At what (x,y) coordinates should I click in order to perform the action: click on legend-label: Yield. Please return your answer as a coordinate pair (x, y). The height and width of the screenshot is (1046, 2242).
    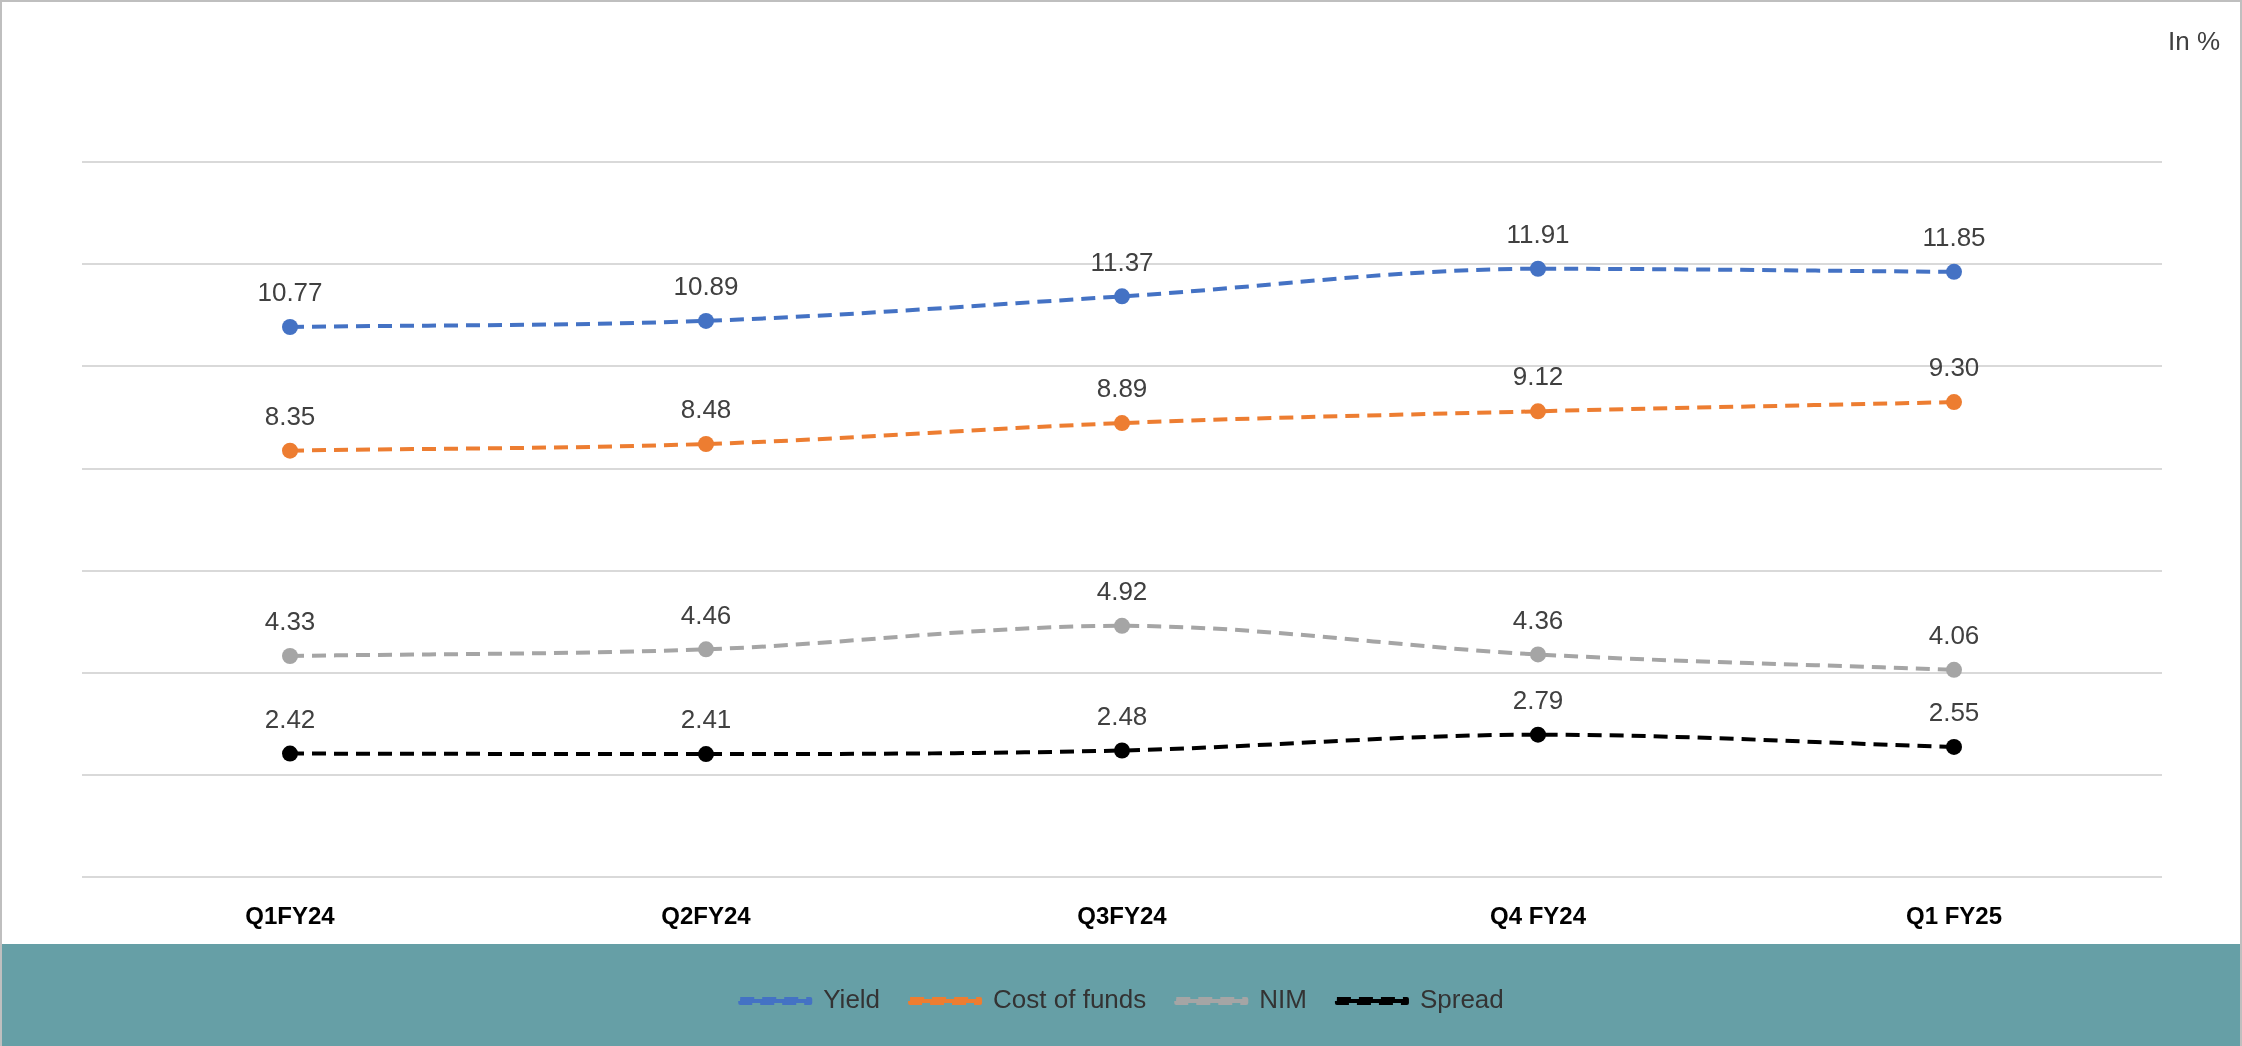
    Looking at the image, I should click on (852, 999).